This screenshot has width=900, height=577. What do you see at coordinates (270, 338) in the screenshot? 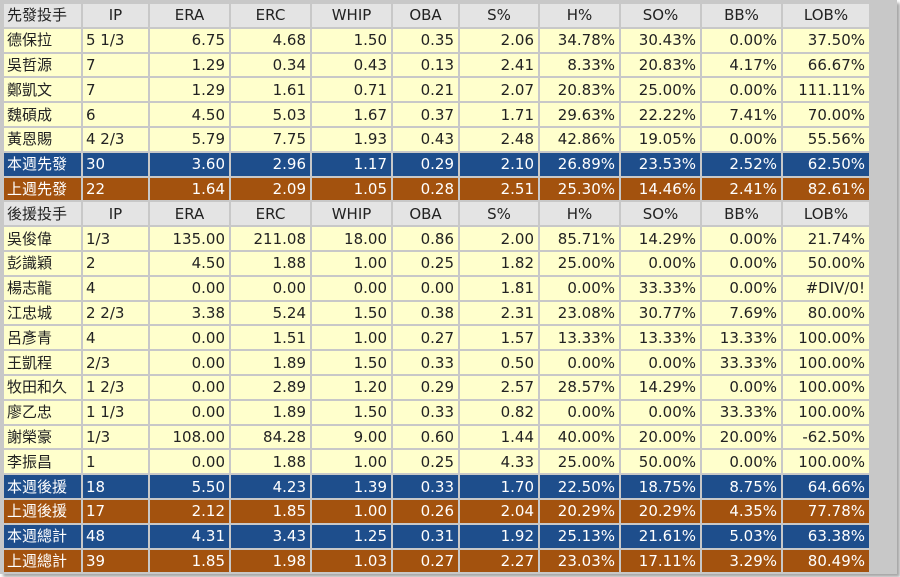
I see `stat-cell: 1.51` at bounding box center [270, 338].